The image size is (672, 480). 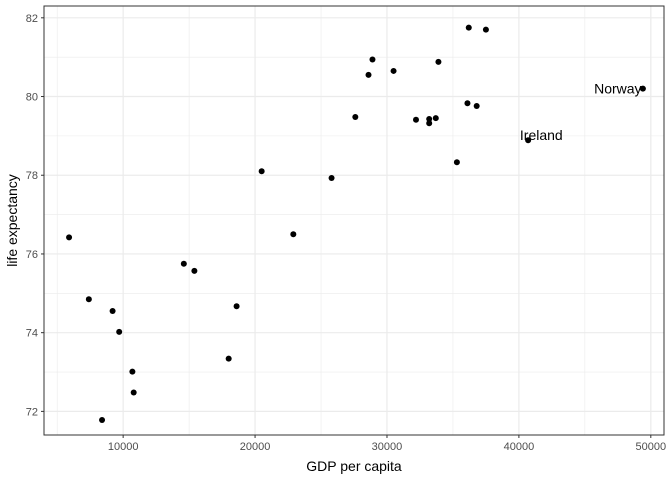 What do you see at coordinates (32, 19) in the screenshot?
I see `y-tick-label: 82` at bounding box center [32, 19].